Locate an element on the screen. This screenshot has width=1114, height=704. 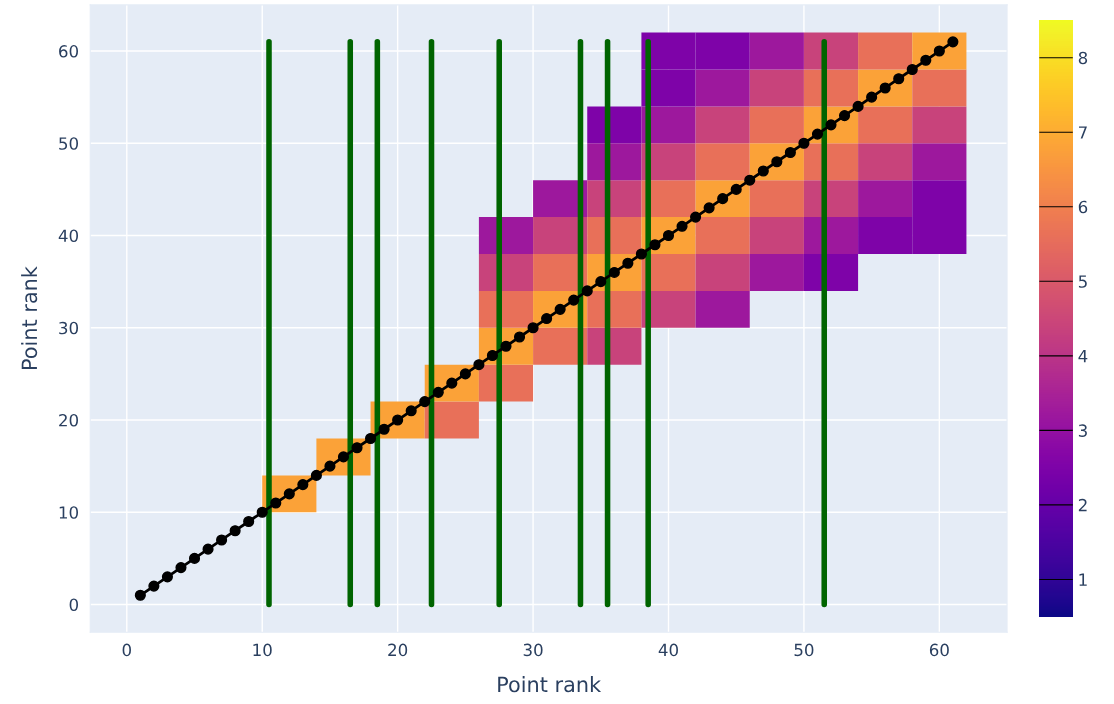
color-bar-label: 1 is located at coordinates (1083, 579).